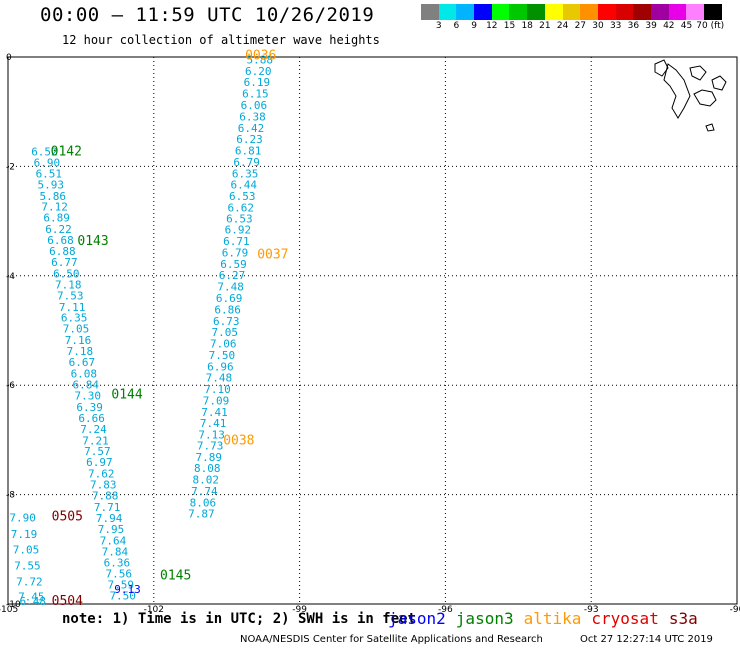  Describe the element at coordinates (249, 139) in the screenshot. I see `wave-height-label: 6.23` at that location.